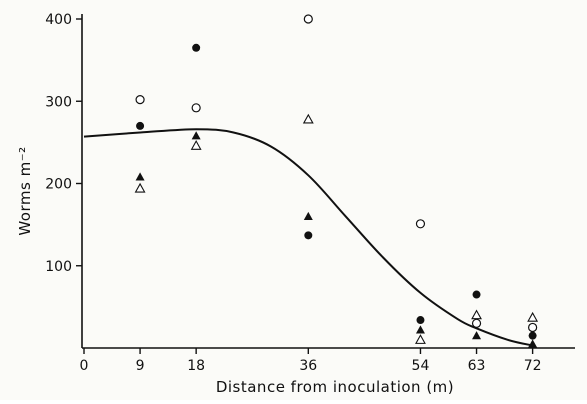 This screenshot has height=404, width=587. What do you see at coordinates (140, 100) in the screenshot?
I see `open-circle-point-x9` at bounding box center [140, 100].